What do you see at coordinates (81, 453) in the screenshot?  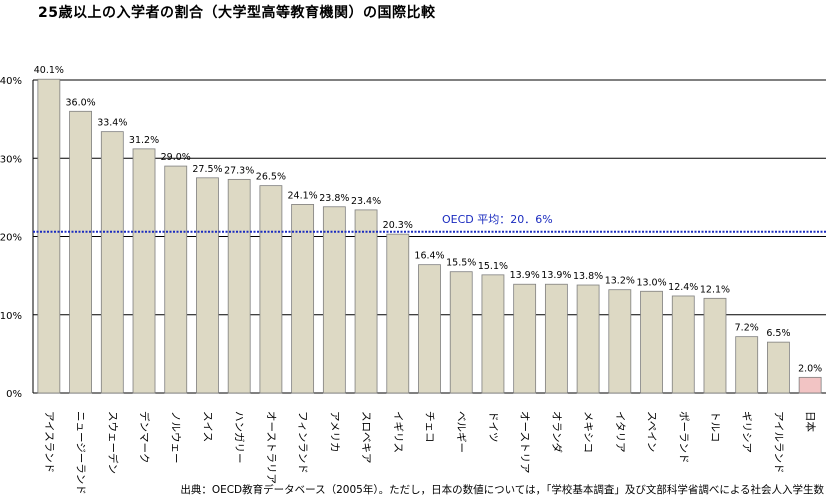 I see `x-tick-label: ニュージーランド` at bounding box center [81, 453].